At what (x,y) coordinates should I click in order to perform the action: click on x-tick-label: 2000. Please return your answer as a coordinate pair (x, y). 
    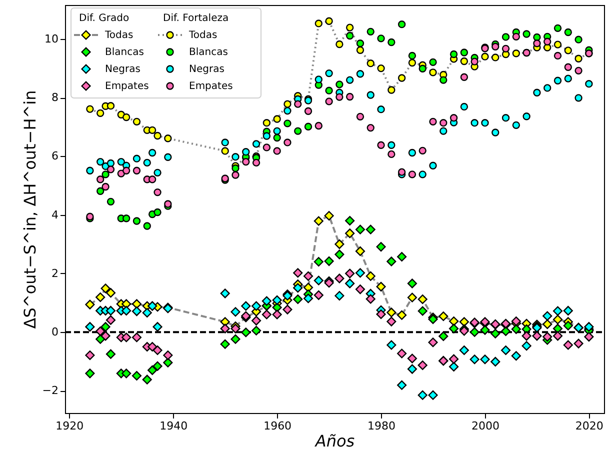
    Looking at the image, I should click on (485, 426).